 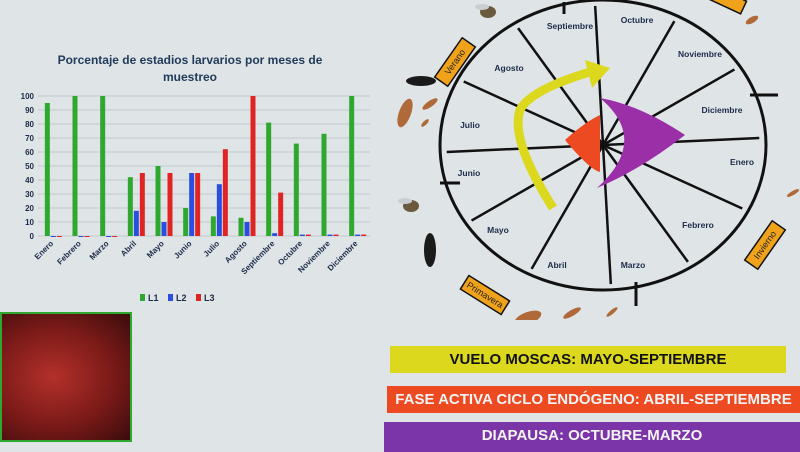 What do you see at coordinates (358, 235) in the screenshot?
I see `bar-l2-diciembre` at bounding box center [358, 235].